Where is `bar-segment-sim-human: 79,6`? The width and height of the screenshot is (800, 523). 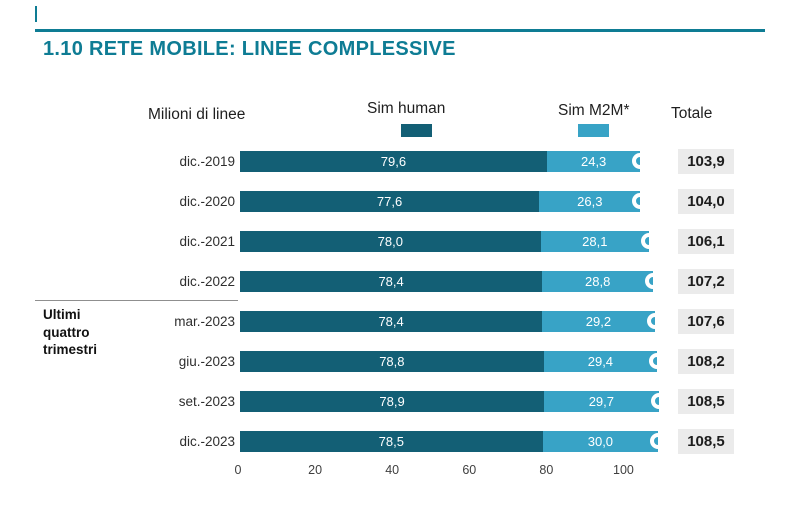
bar-segment-sim-human: 79,6 is located at coordinates (393, 161).